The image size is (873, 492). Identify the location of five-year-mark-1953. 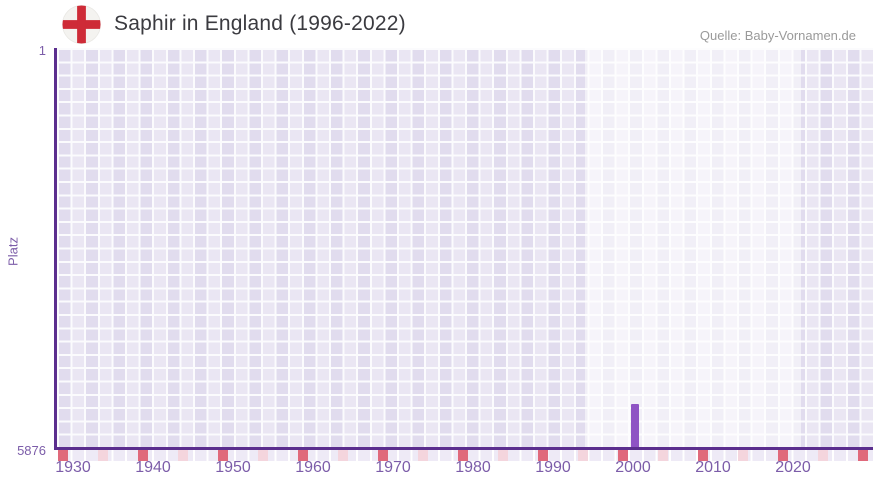
(263, 455).